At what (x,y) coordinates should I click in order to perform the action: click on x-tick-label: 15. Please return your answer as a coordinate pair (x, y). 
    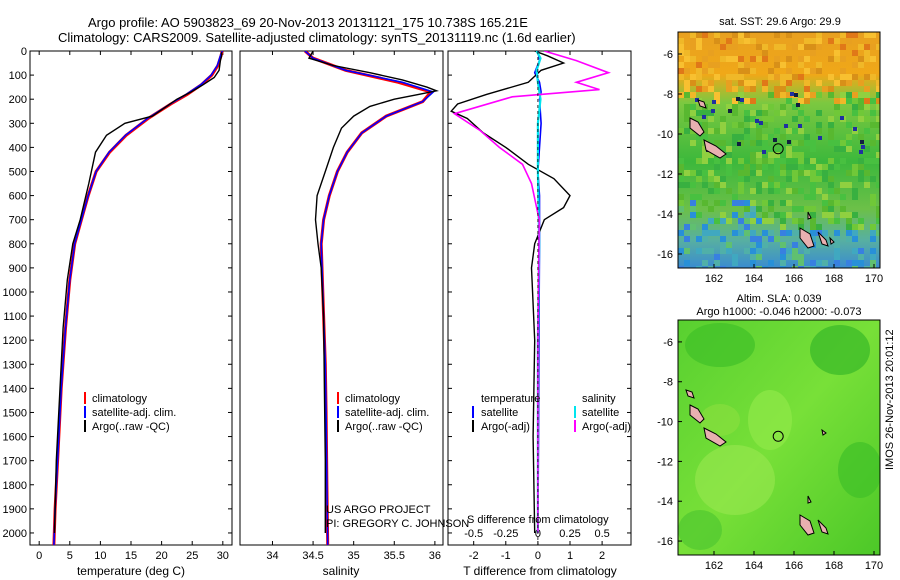
    Looking at the image, I should click on (131, 556).